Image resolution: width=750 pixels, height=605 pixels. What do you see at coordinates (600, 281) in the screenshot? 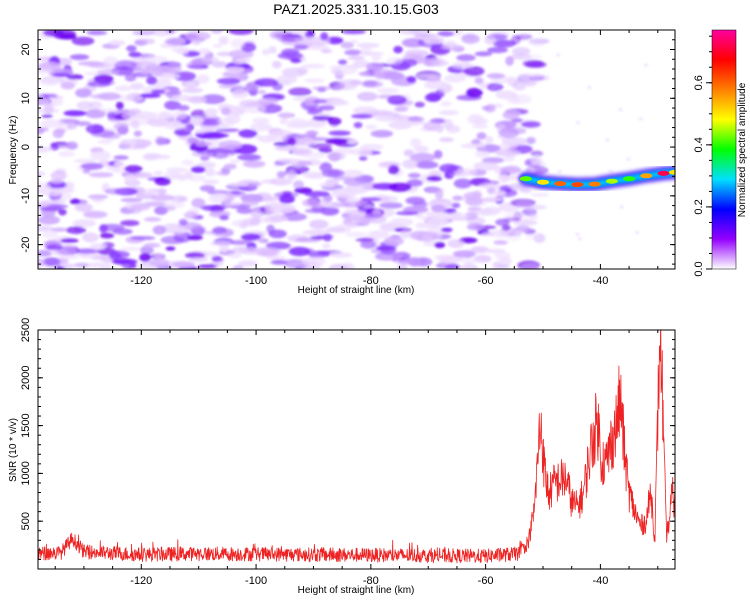
I see `x-tick-label: -40` at bounding box center [600, 281].